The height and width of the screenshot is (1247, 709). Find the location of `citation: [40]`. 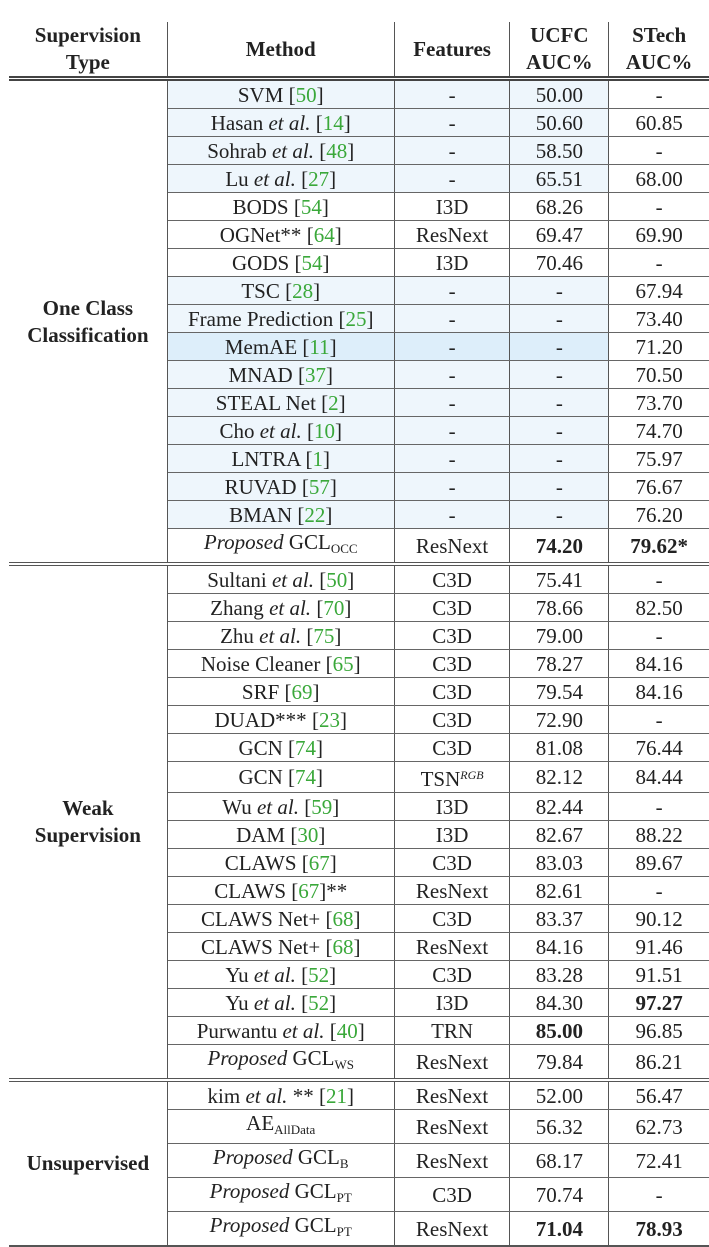

citation: [40] is located at coordinates (344, 1030).